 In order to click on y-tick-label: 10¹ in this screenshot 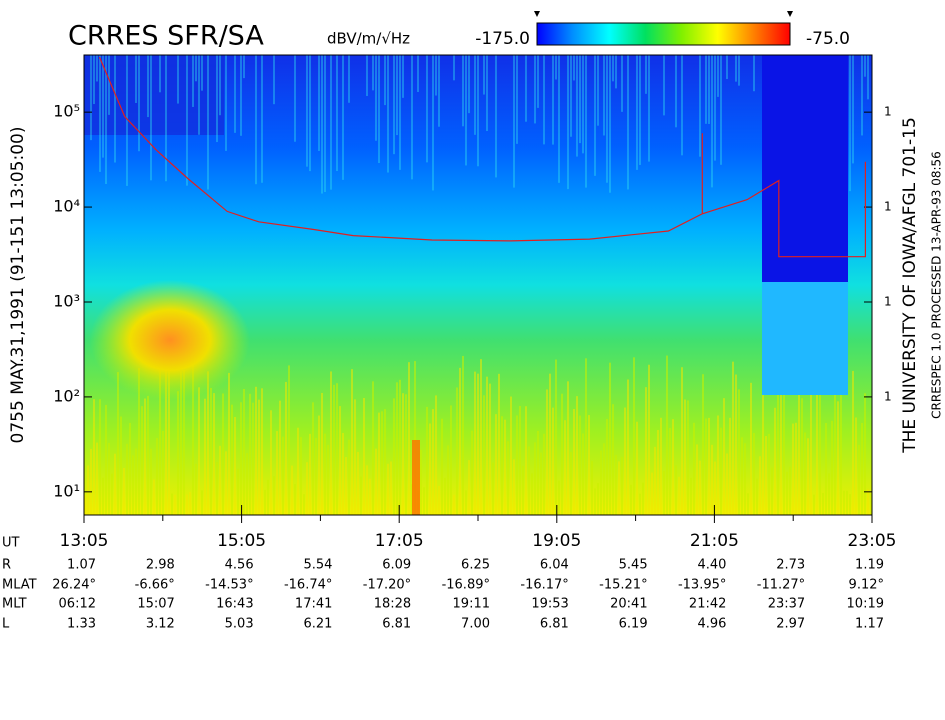, I will do `click(66, 490)`.